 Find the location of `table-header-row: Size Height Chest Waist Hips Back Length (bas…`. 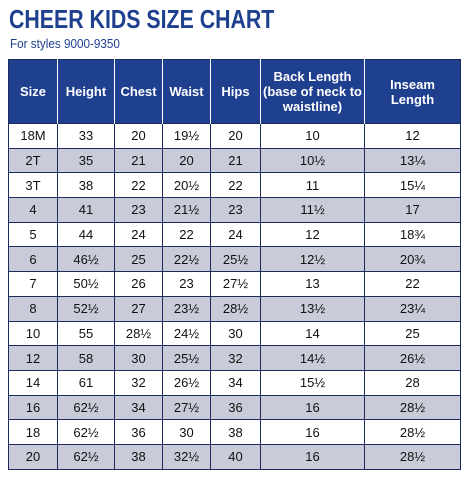

table-header-row: Size Height Chest Waist Hips Back Length (bas… is located at coordinates (234, 91).